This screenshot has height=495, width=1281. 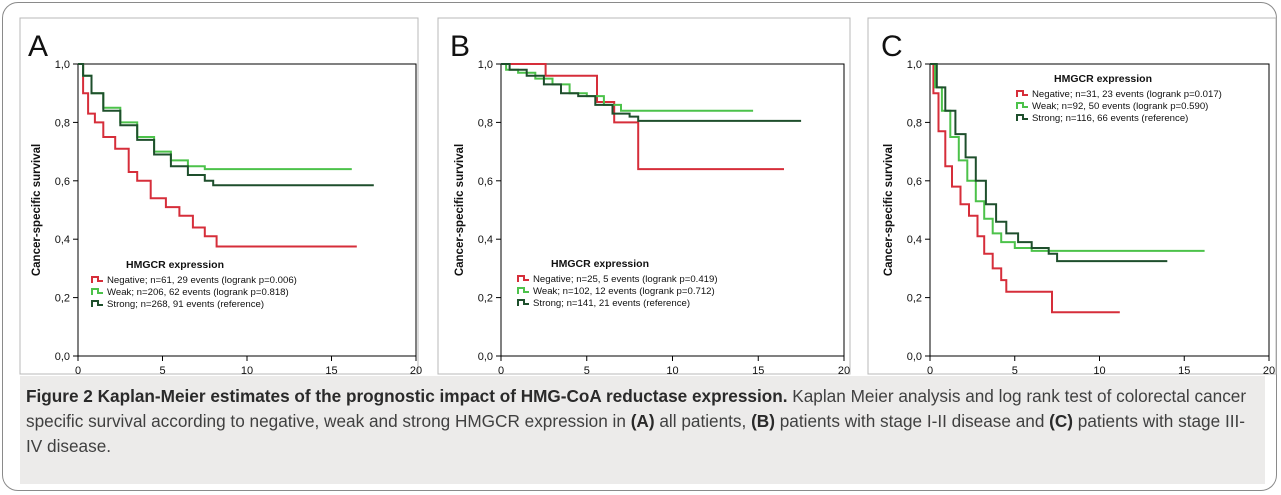 I want to click on series-line-weak, so click(x=1067, y=157).